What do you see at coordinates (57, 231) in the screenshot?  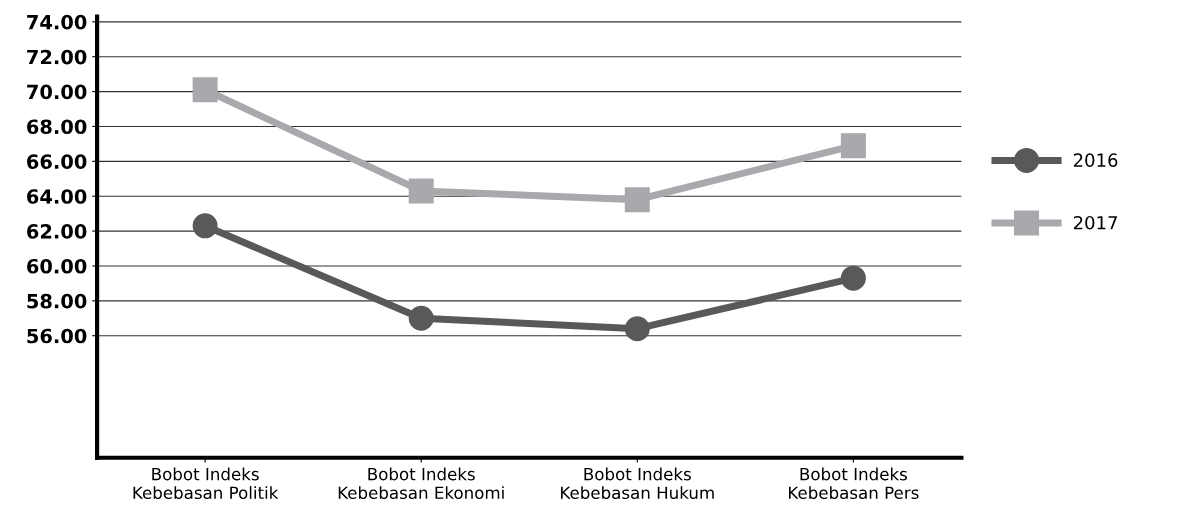 I see `y-tick-label: 62.00` at bounding box center [57, 231].